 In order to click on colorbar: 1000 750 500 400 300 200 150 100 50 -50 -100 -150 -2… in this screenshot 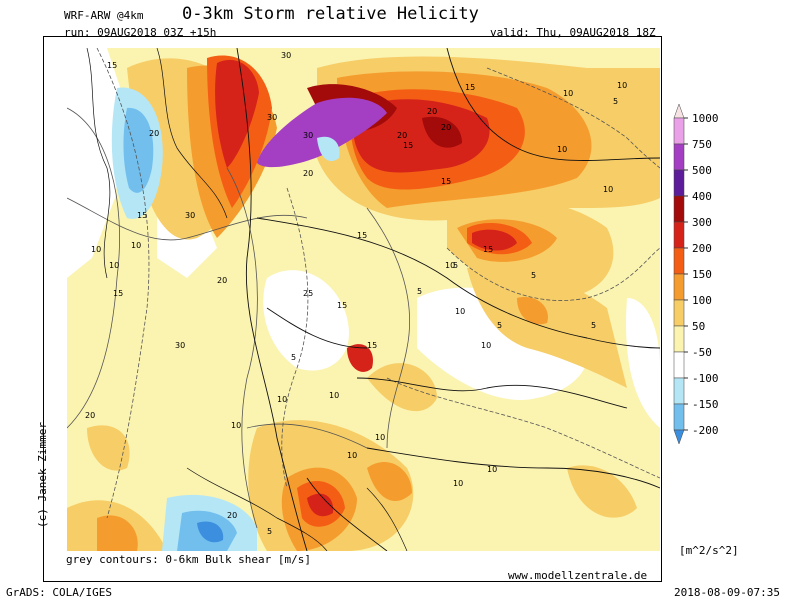, I will do `click(696, 274)`.